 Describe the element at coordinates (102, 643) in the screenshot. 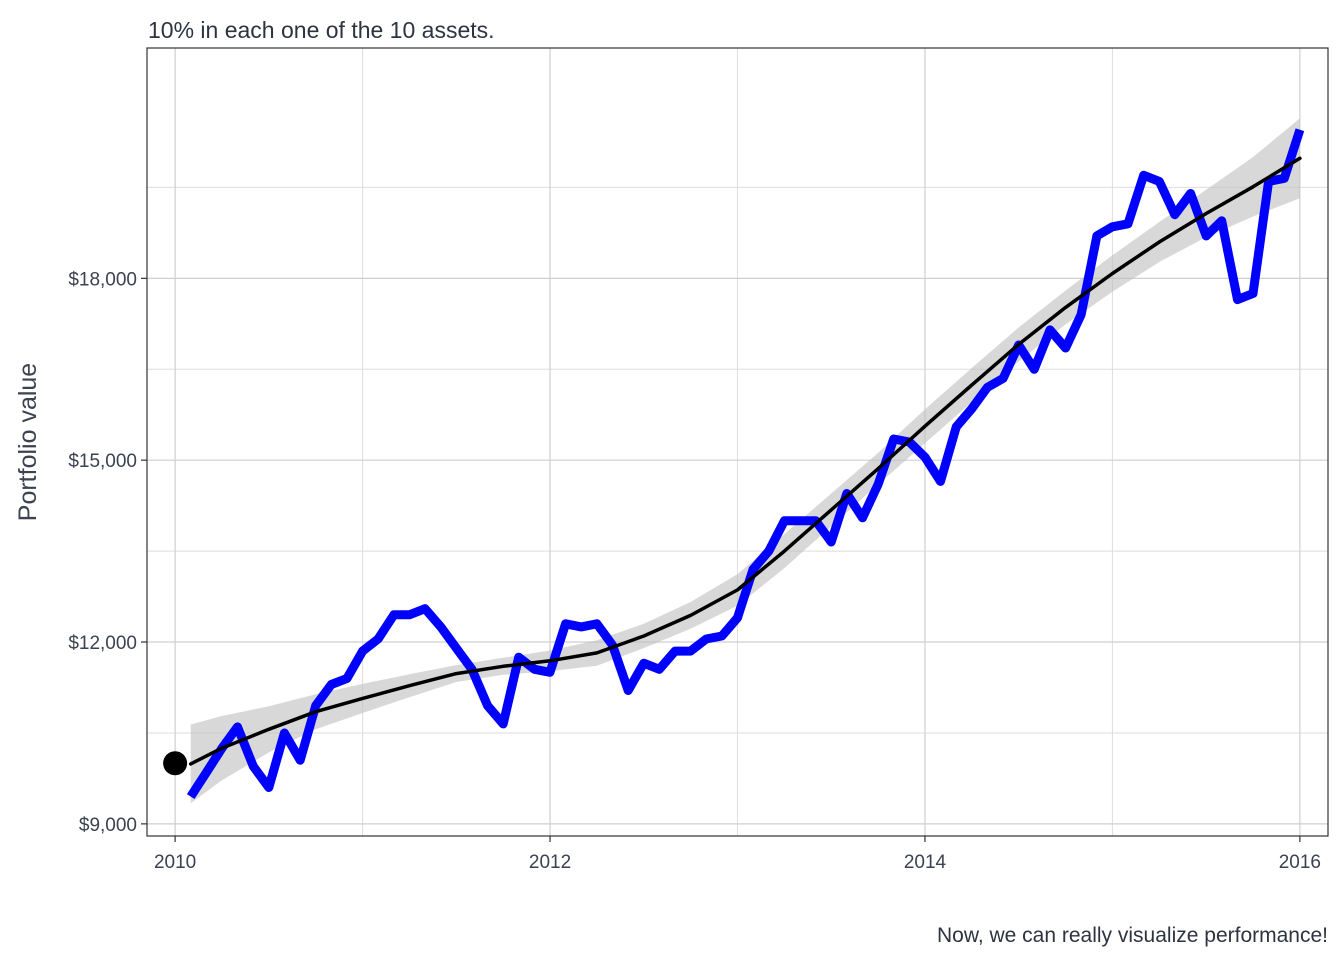

I see `y-tick-label: $12,000` at that location.